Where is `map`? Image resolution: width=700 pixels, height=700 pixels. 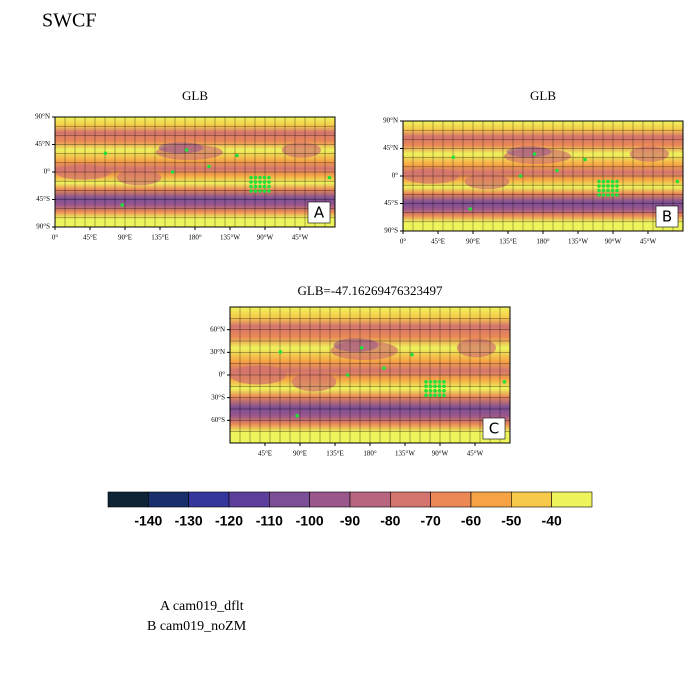 map is located at coordinates (195, 172).